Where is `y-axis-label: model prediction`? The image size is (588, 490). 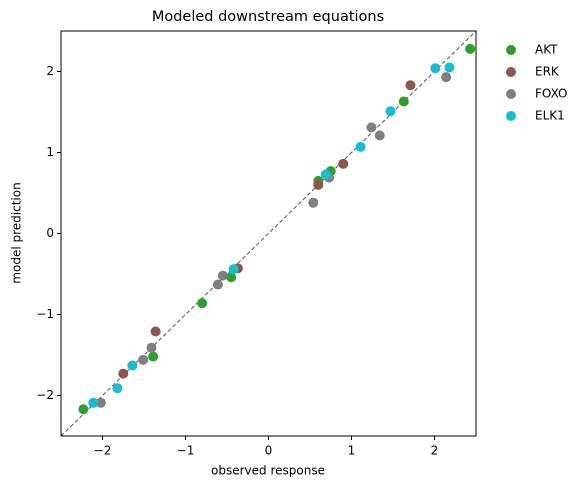
y-axis-label: model prediction is located at coordinates (17, 232).